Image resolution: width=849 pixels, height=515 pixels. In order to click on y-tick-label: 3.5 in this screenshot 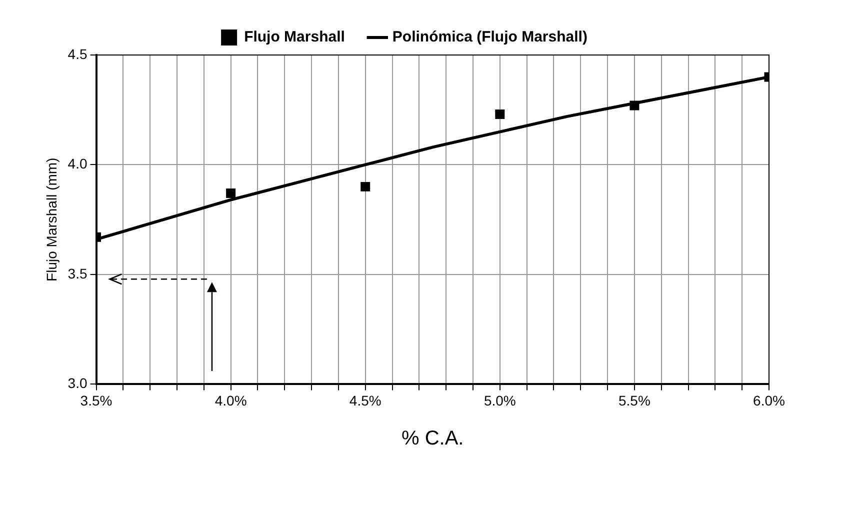, I will do `click(78, 273)`.